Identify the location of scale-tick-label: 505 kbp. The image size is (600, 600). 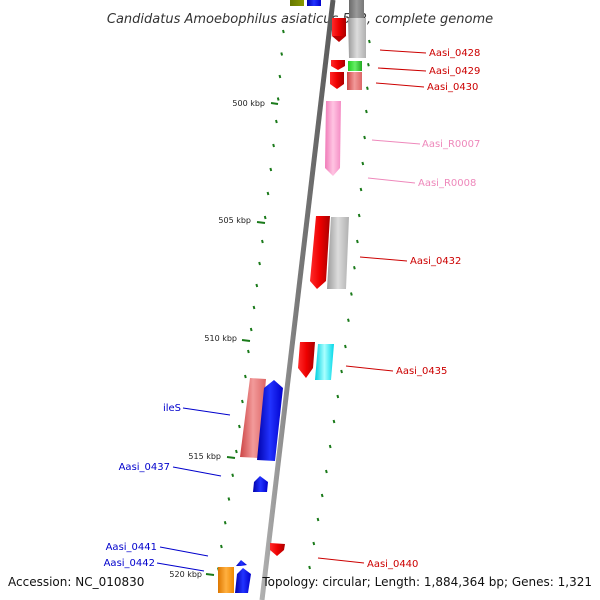
(234, 220).